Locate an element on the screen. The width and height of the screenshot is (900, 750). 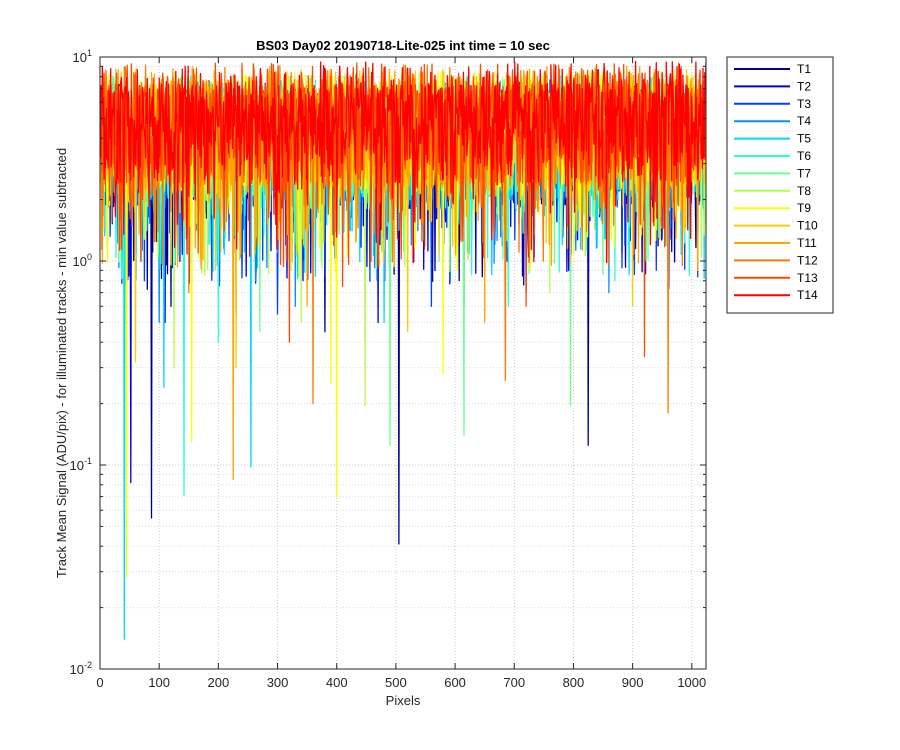
x-tick-label: 100 is located at coordinates (159, 682).